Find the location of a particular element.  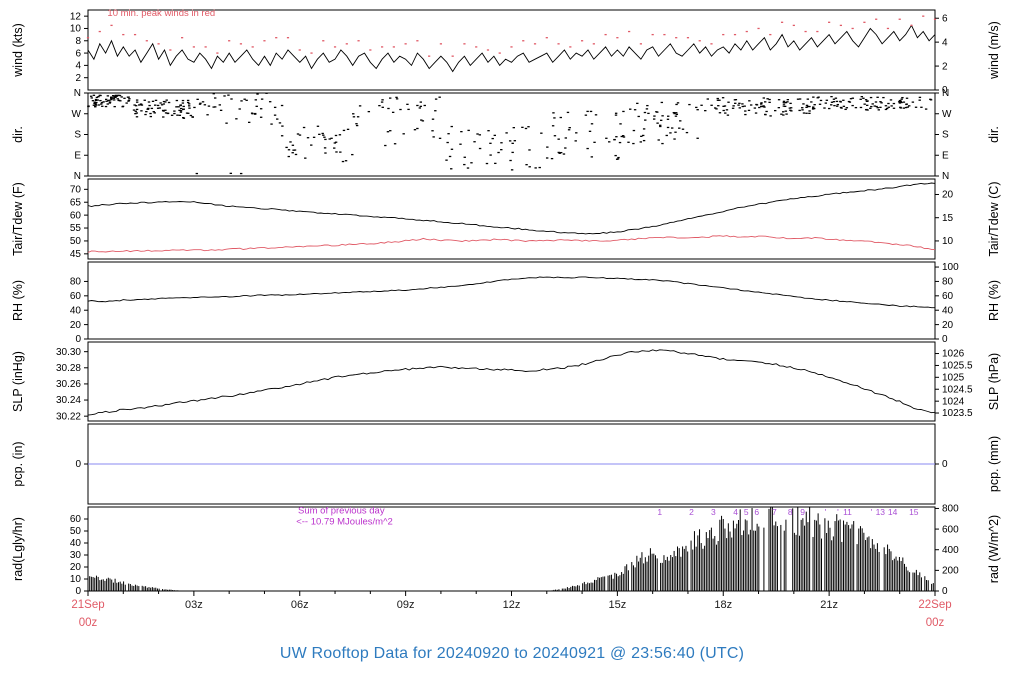

y-tick-label-left: 0 is located at coordinates (78, 591).